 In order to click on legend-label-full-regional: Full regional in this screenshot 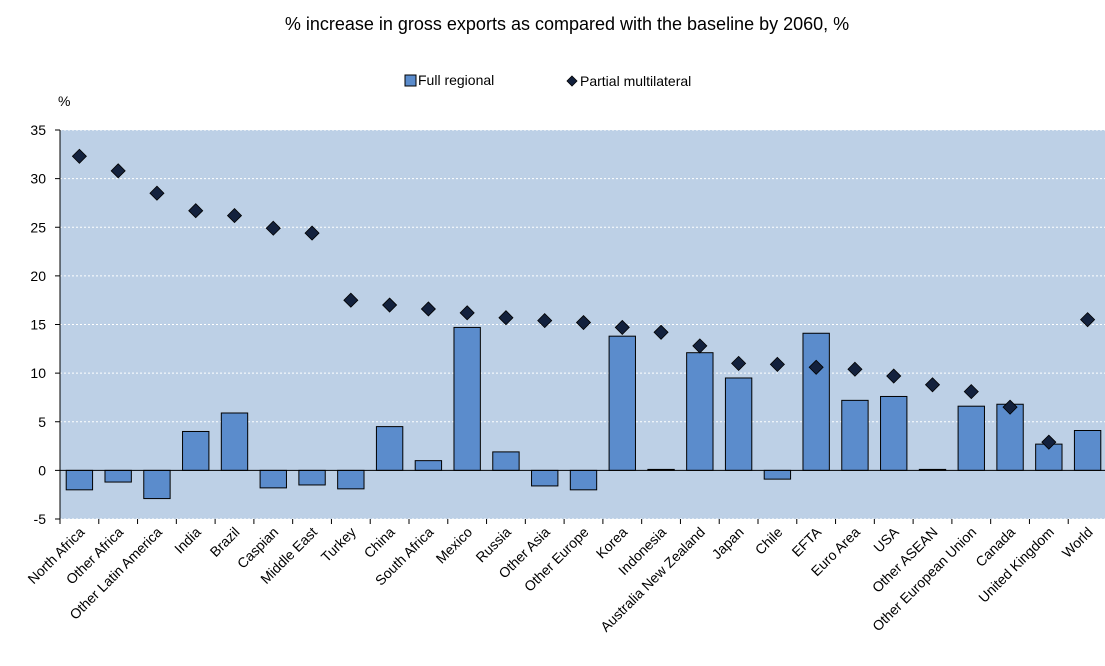, I will do `click(456, 80)`.